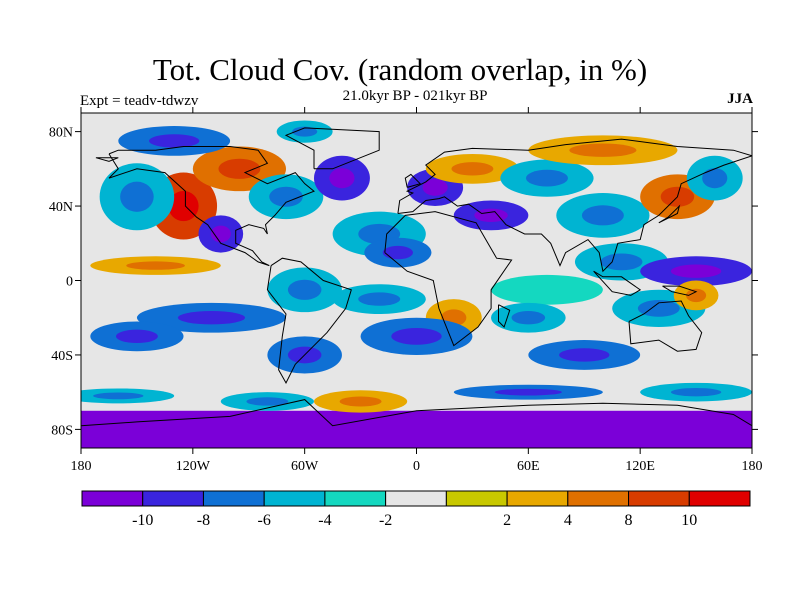  I want to click on y-tick-label: 80N, so click(61, 133).